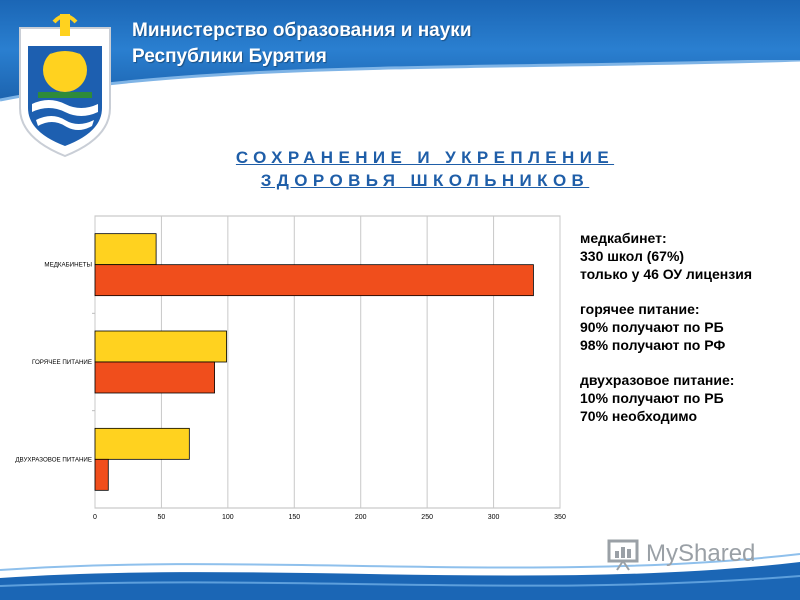  I want to click on note-line: 10% получают по РБ, so click(652, 398).